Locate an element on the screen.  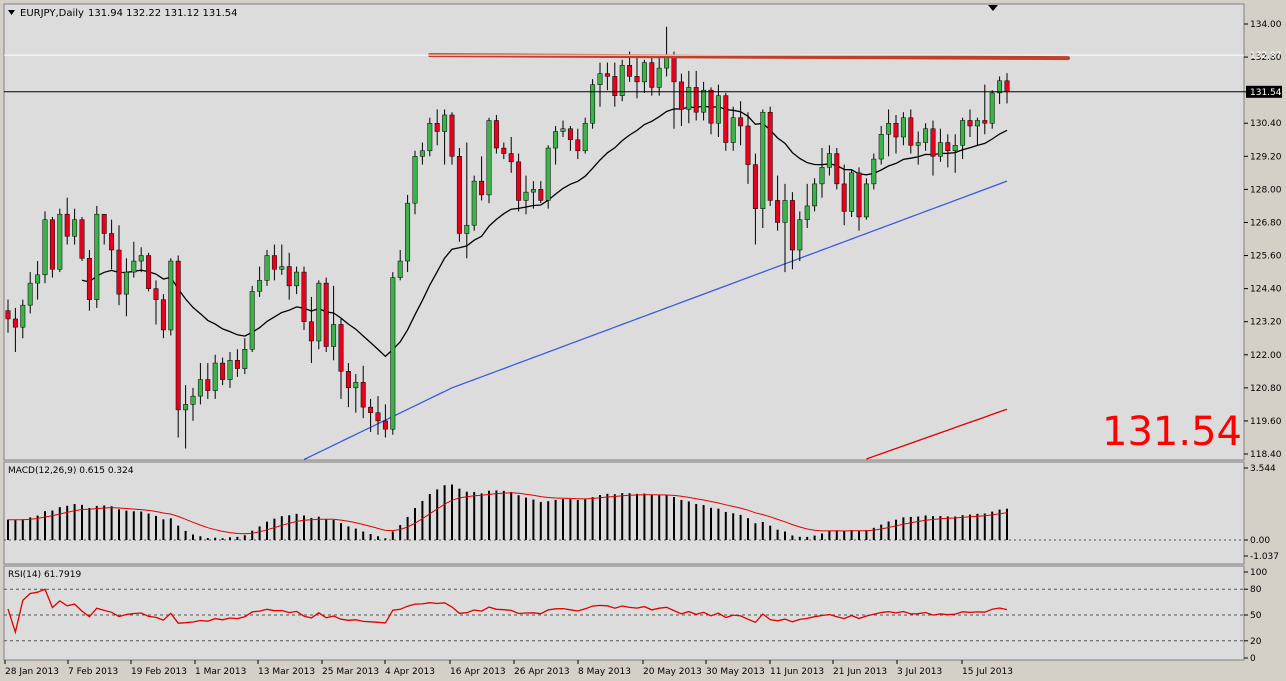
time-tick-label: 19 Feb 2013 is located at coordinates (159, 672).